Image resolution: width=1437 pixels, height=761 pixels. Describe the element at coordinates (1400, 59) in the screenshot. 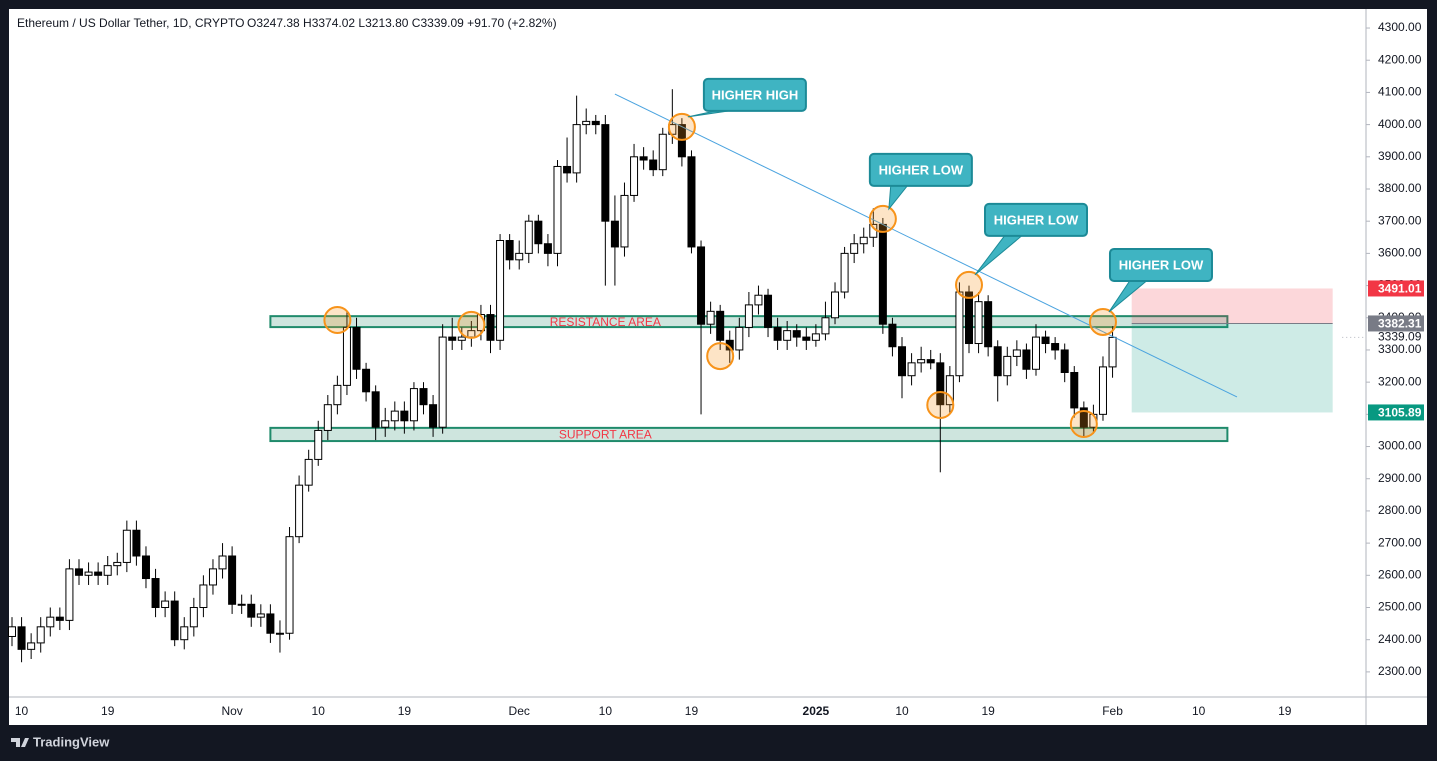

I see `y-tick-label: 4200.00` at that location.